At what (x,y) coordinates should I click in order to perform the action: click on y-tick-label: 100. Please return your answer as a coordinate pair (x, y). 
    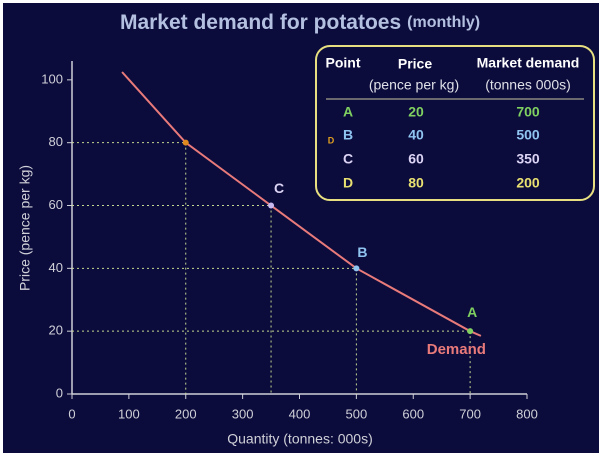
    Looking at the image, I should click on (52, 78).